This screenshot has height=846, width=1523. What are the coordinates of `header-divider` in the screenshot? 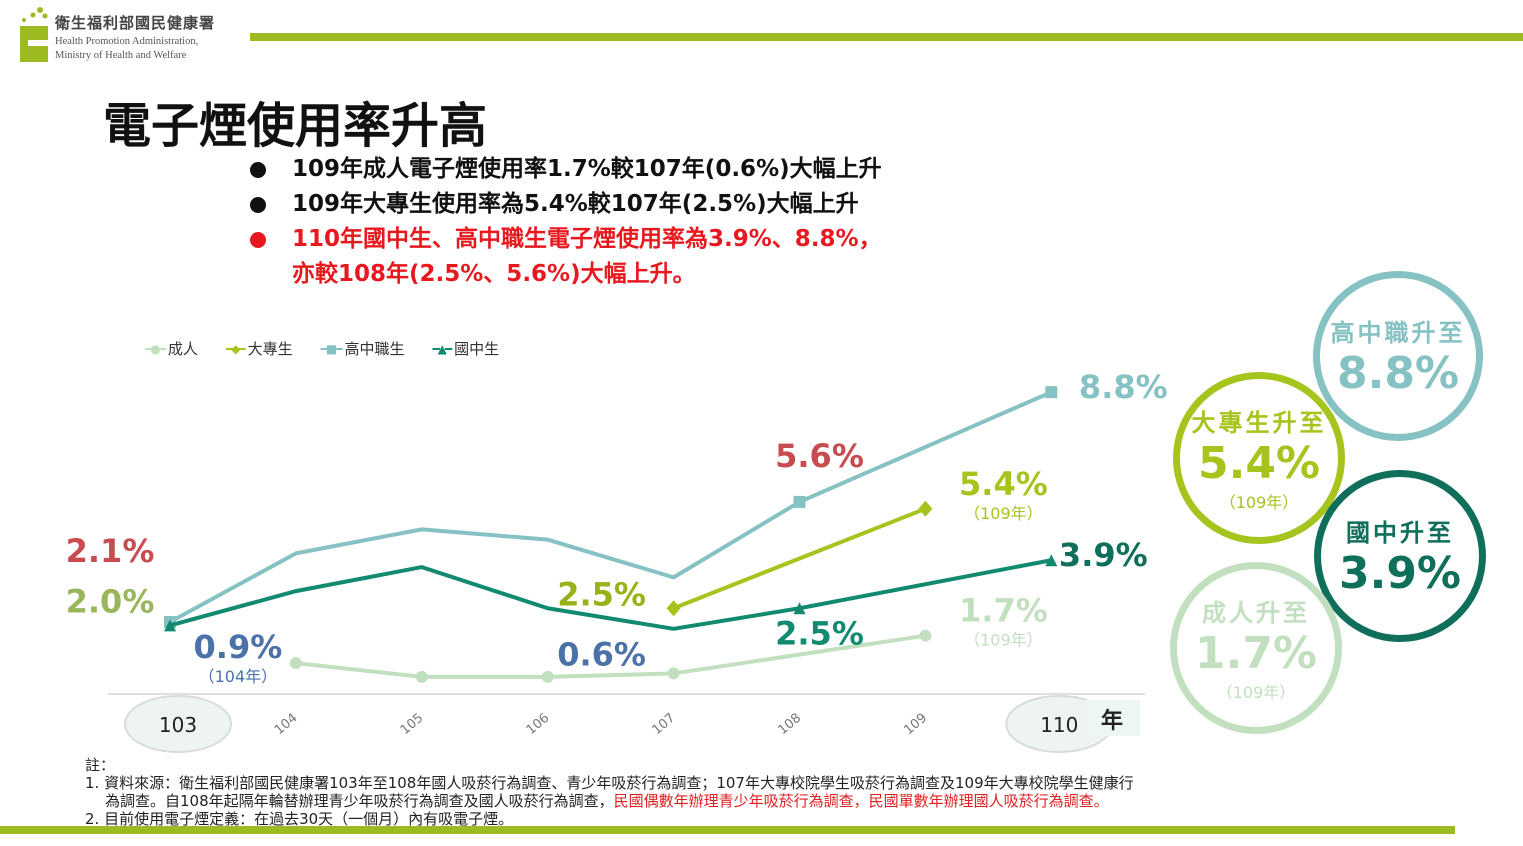 It's located at (886, 37).